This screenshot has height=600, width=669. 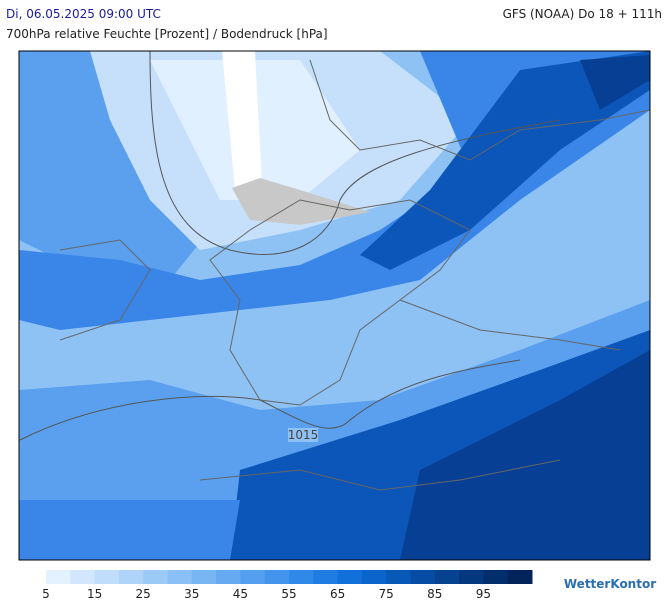 What do you see at coordinates (386, 593) in the screenshot?
I see `colorbar-label: 75` at bounding box center [386, 593].